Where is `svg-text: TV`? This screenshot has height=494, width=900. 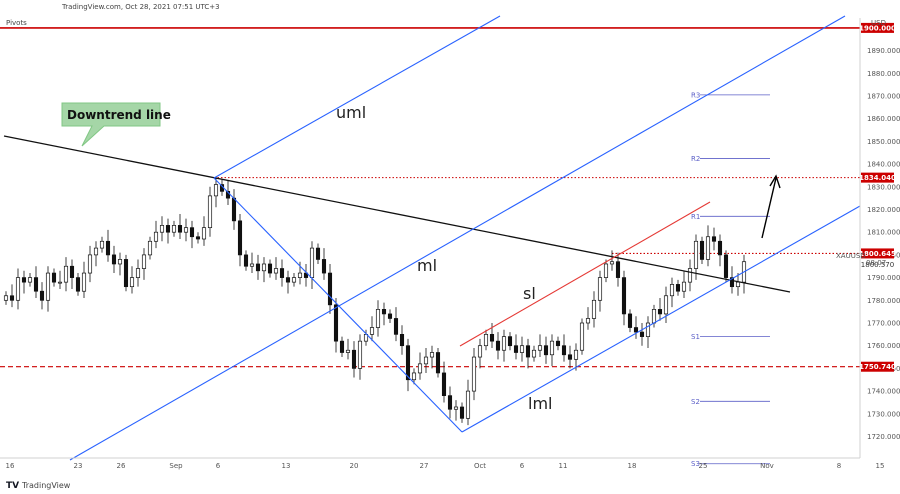
svg-text: TV is located at coordinates (12, 486).